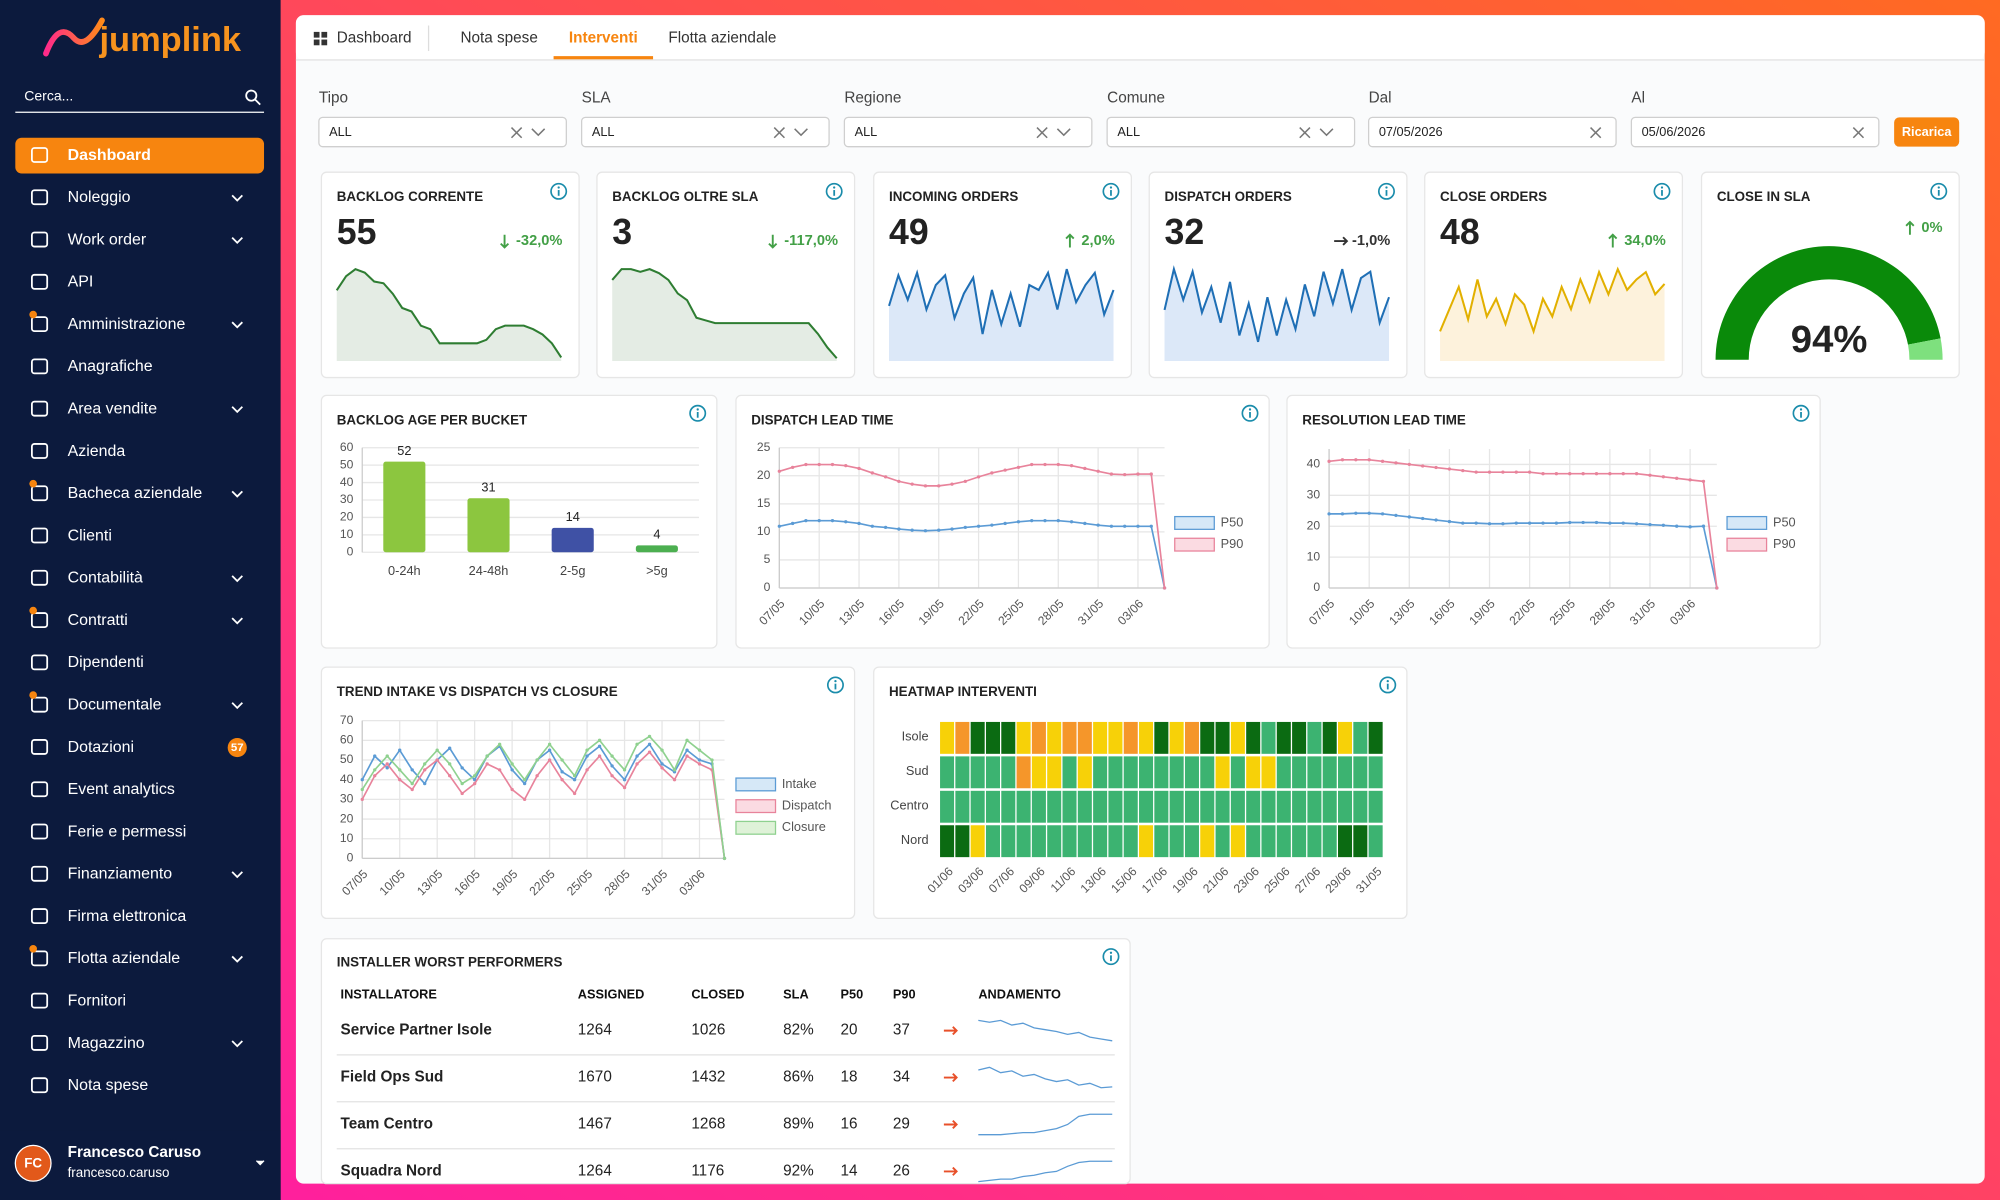 Image resolution: width=2000 pixels, height=1200 pixels. I want to click on menu-item: Event analytics, so click(121, 789).